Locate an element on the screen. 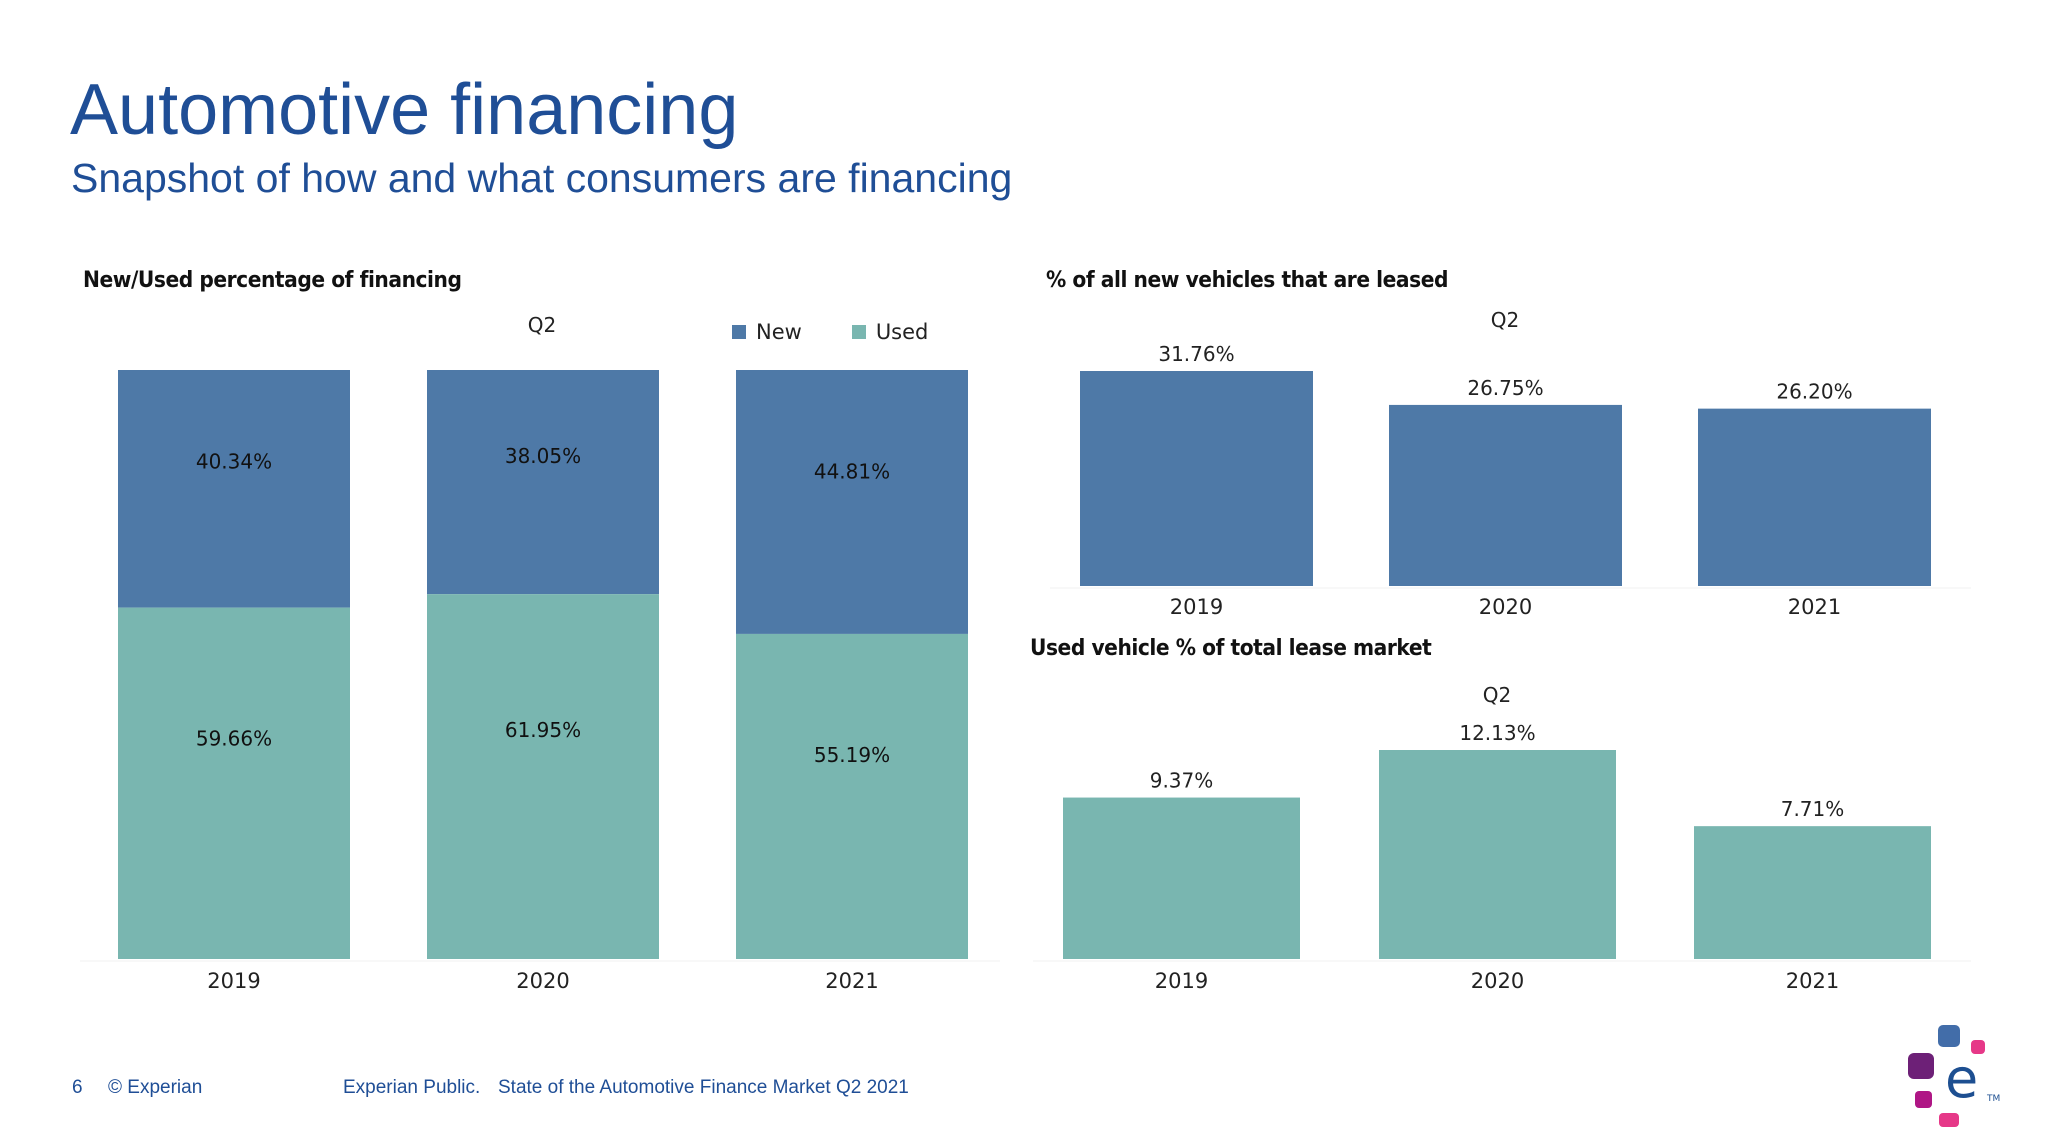 This screenshot has height=1140, width=2048. logo-square-pink-bottom is located at coordinates (1949, 1120).